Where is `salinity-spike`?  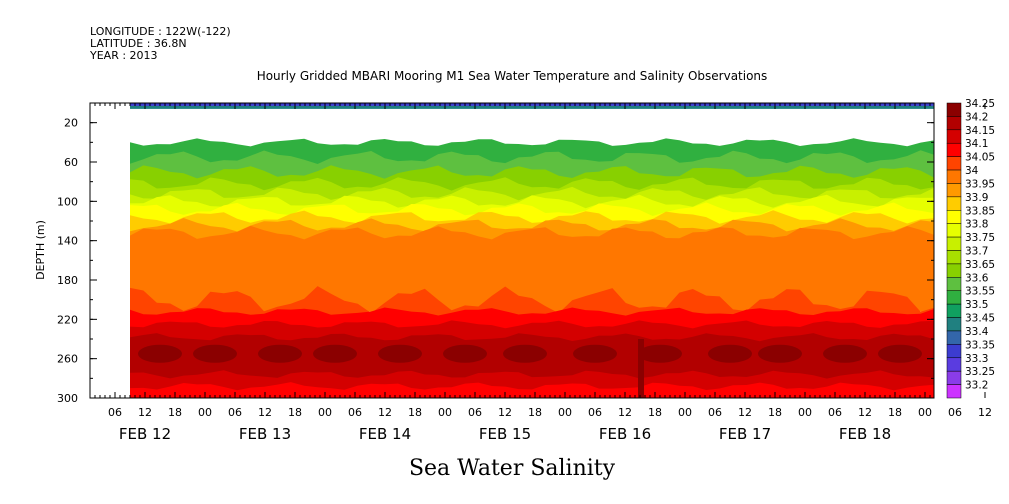 salinity-spike is located at coordinates (641, 368).